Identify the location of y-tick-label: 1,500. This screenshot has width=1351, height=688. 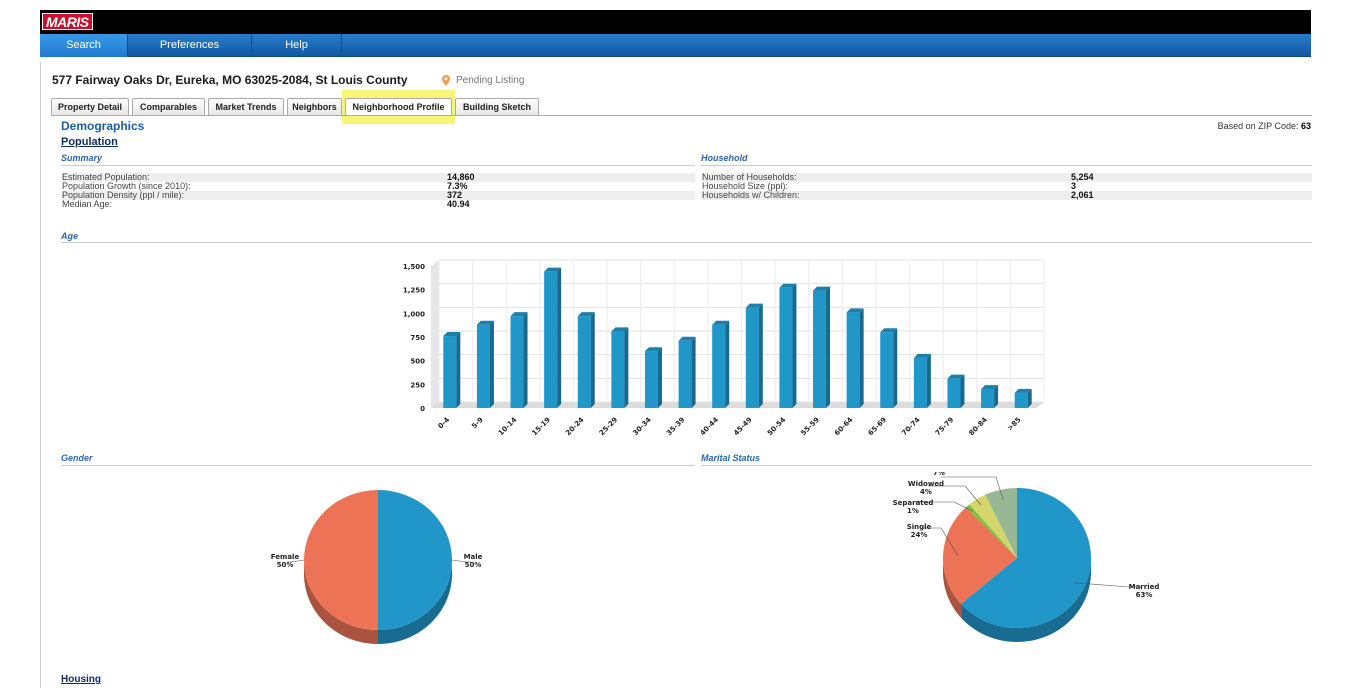
(414, 267).